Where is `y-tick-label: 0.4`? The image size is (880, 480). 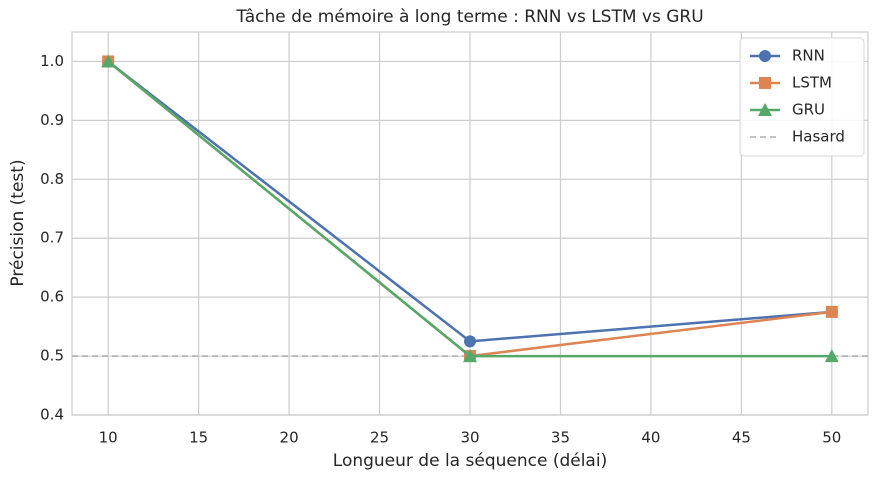
y-tick-label: 0.4 is located at coordinates (52, 415).